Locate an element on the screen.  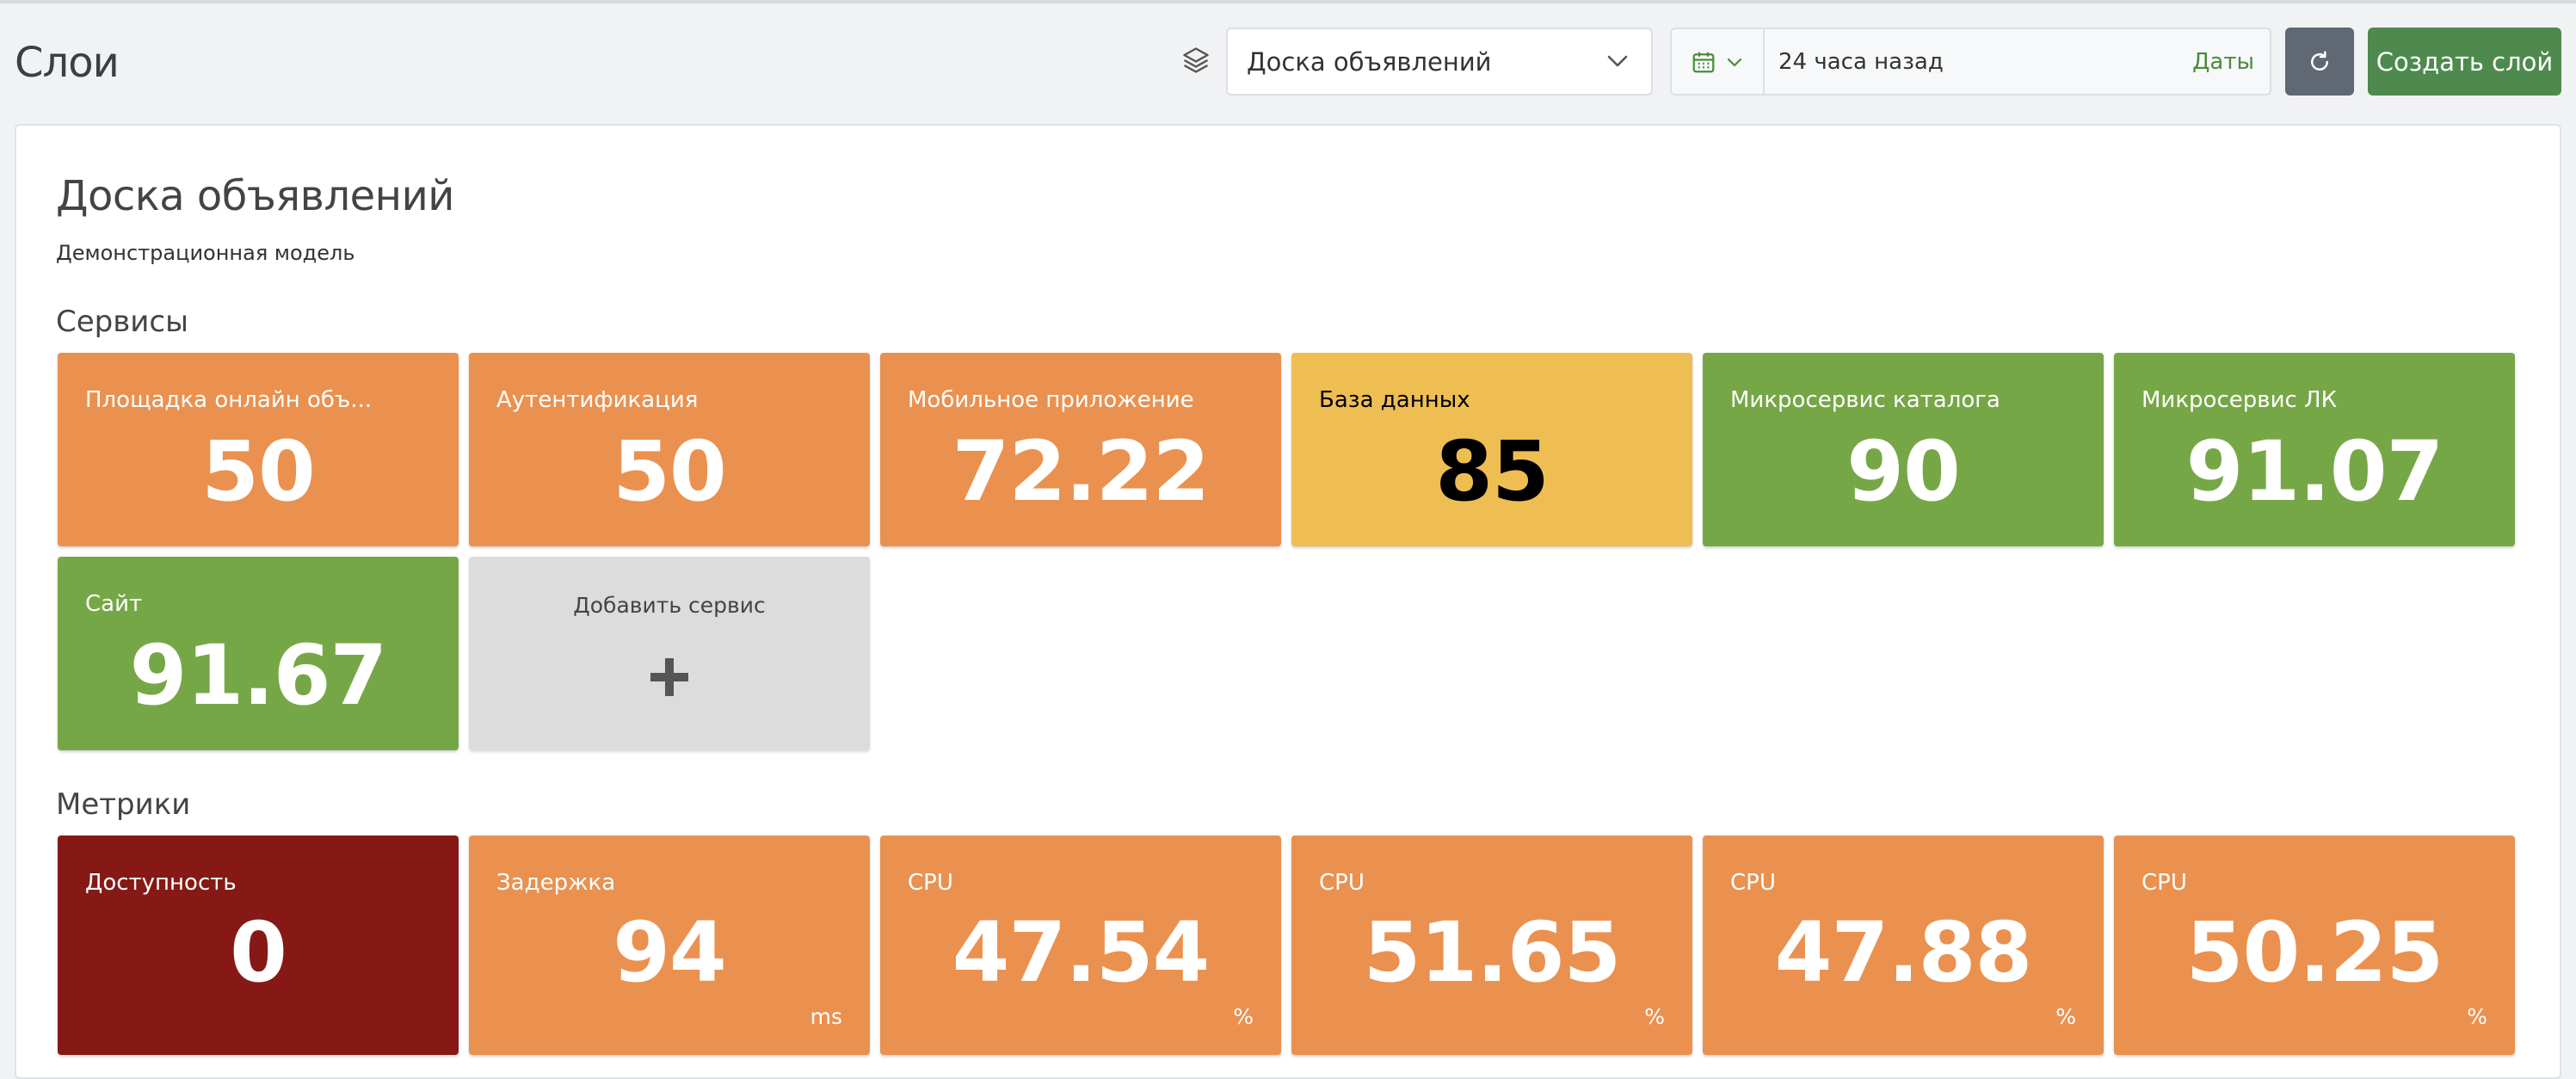
metric-tile: Доступность 0 is located at coordinates (258, 945).